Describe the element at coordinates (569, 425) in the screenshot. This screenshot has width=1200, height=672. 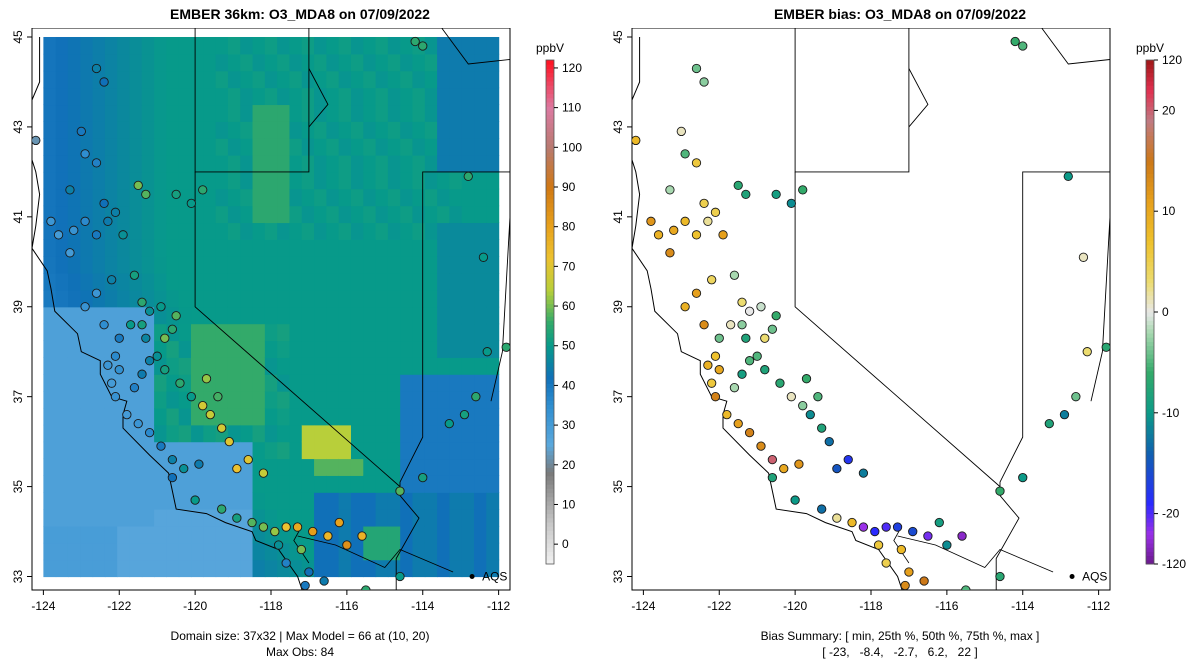
I see `colorbar-tick-label: 30` at that location.